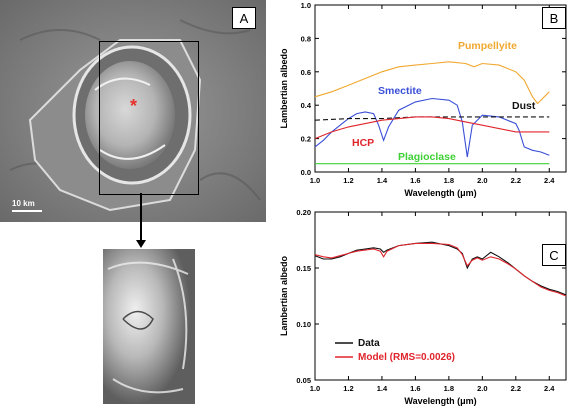  Describe the element at coordinates (516, 180) in the screenshot. I see `x-tick-label-b: 2.2` at that location.